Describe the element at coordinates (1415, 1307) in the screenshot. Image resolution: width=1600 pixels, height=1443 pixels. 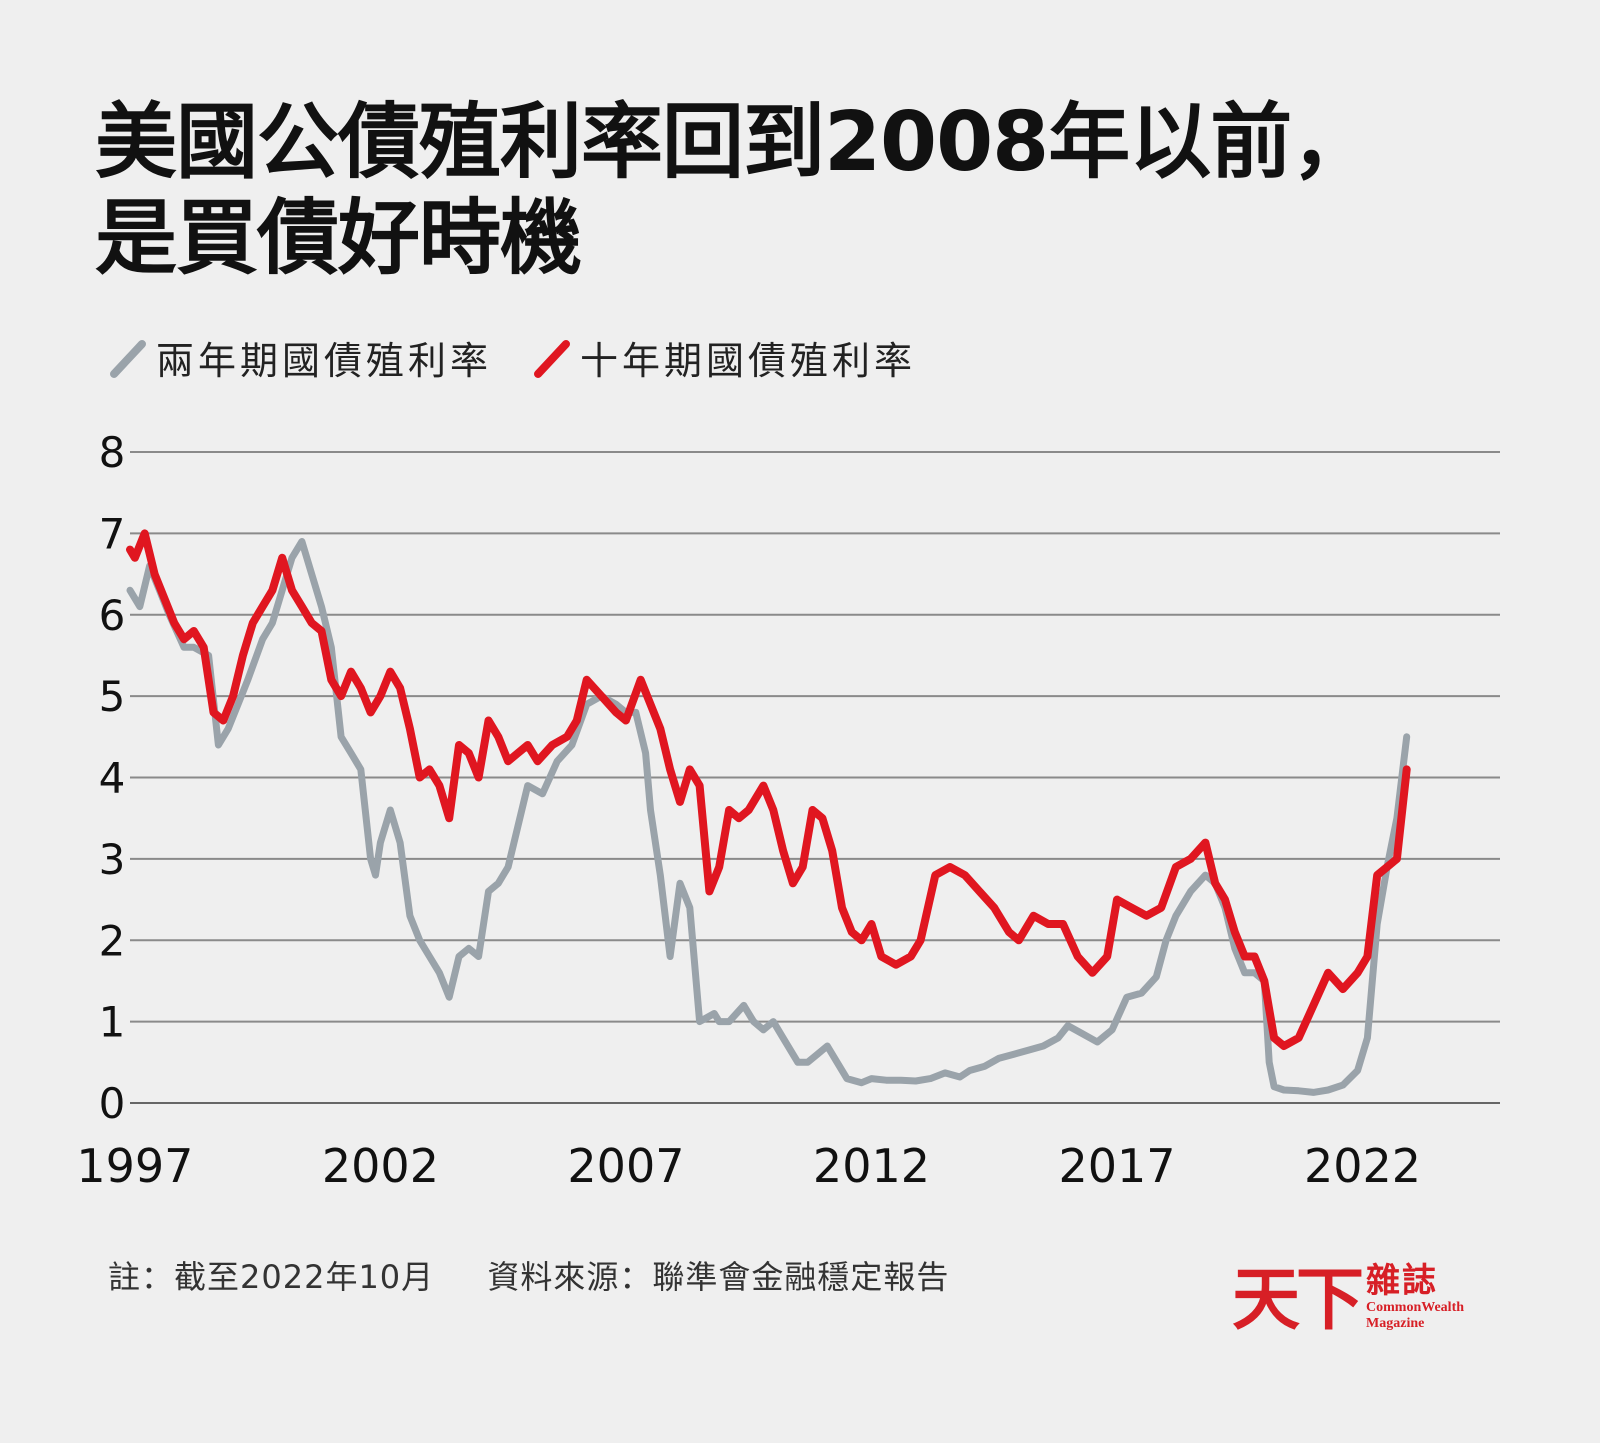
I see `logo-en-line1: CommonWealth` at that location.